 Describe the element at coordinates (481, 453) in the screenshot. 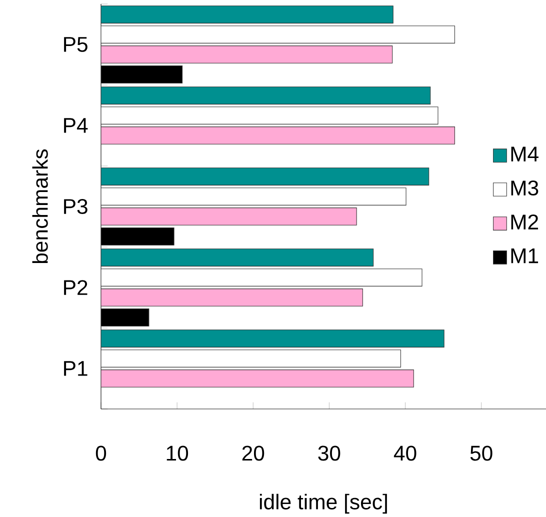

I see `x-tick-label: 50` at that location.